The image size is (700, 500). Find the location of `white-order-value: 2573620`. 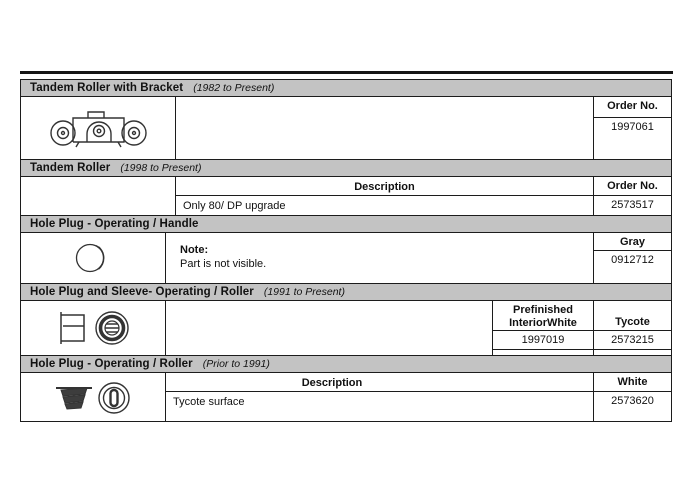

white-order-value: 2573620 is located at coordinates (632, 401).